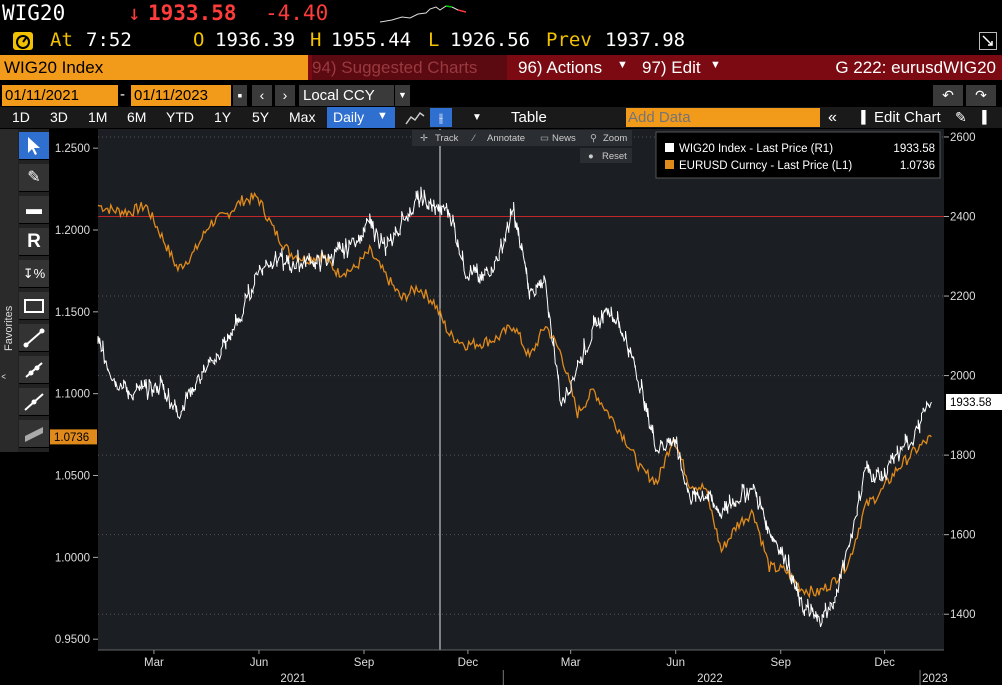 This screenshot has width=1002, height=685. I want to click on pointer-tool-icon, so click(34, 146).